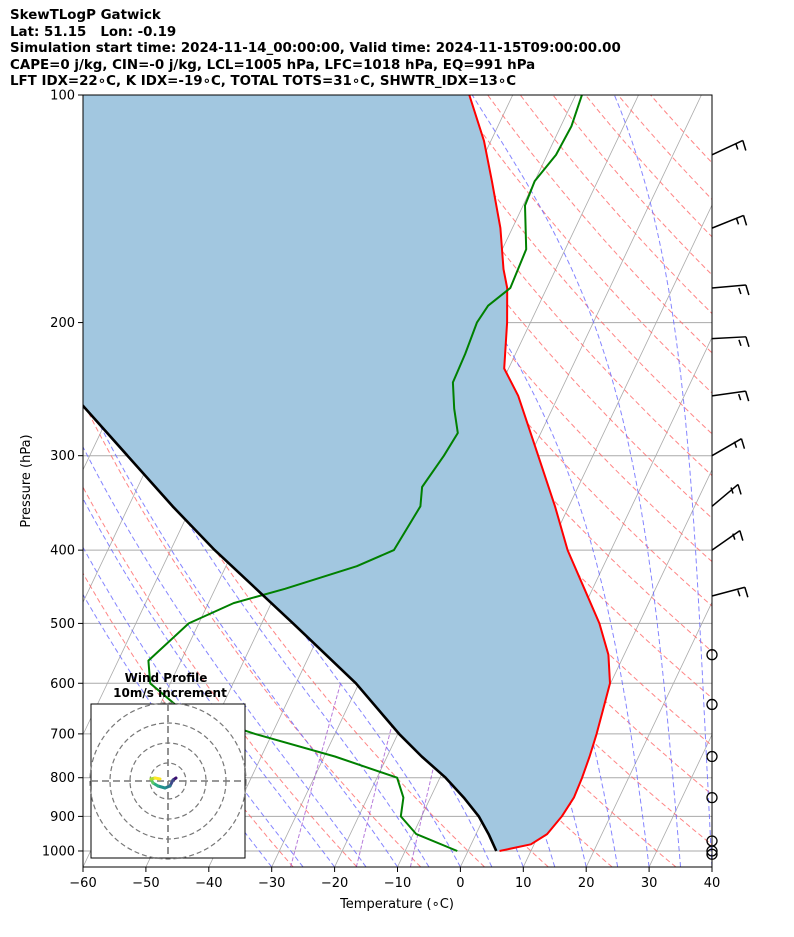 This screenshot has width=794, height=937. I want to click on inset-subtitle: 10m/s increment, so click(170, 693).